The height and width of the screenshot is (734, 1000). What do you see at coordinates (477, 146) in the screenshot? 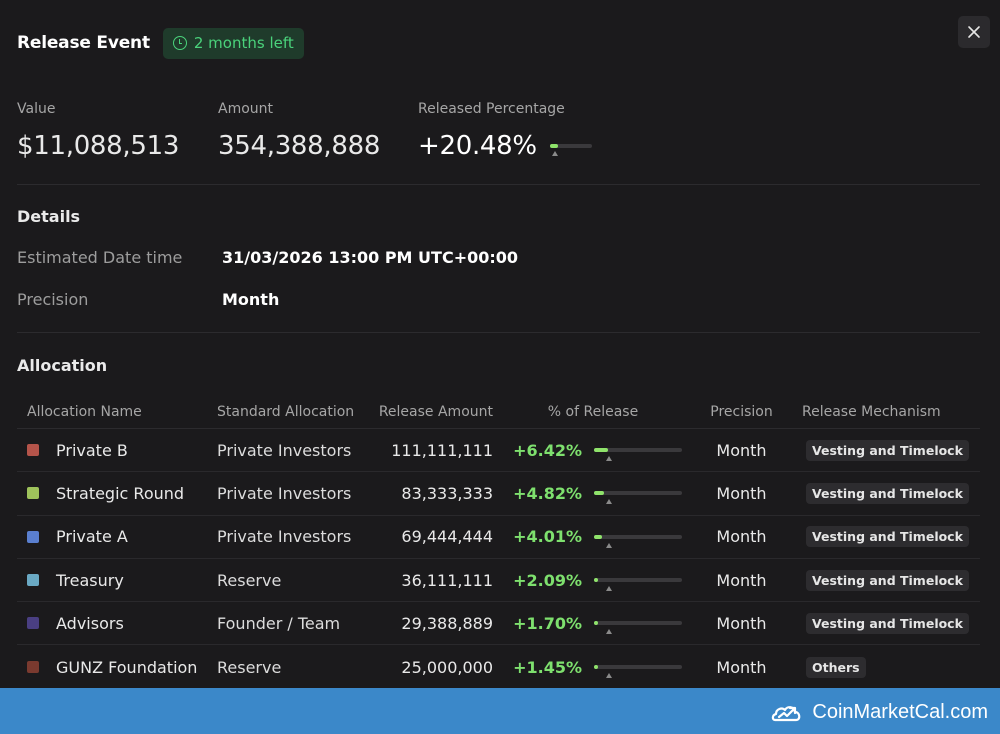
I see `stat-released-value: +20.48%` at bounding box center [477, 146].